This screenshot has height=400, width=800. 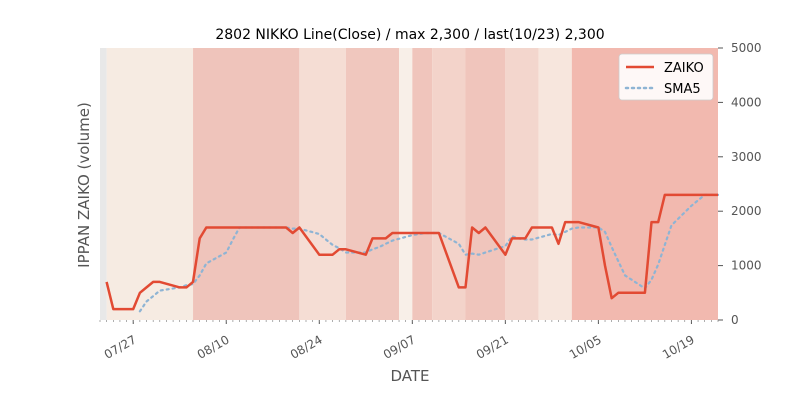 I want to click on x-tick-label: 08/10, so click(x=213, y=346).